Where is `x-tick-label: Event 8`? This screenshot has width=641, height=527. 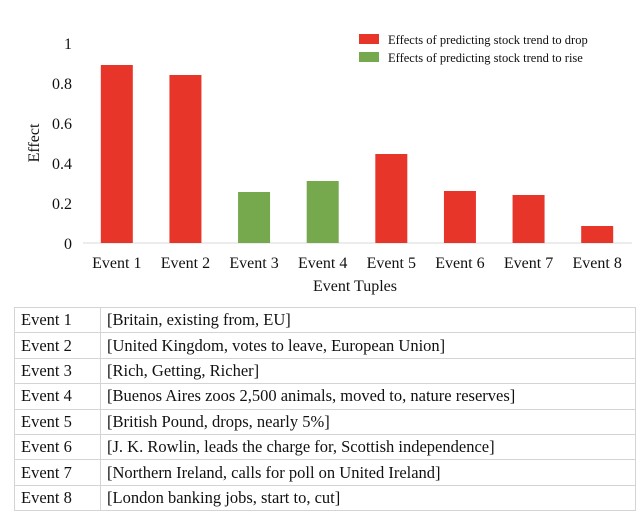
x-tick-label: Event 8 is located at coordinates (597, 263).